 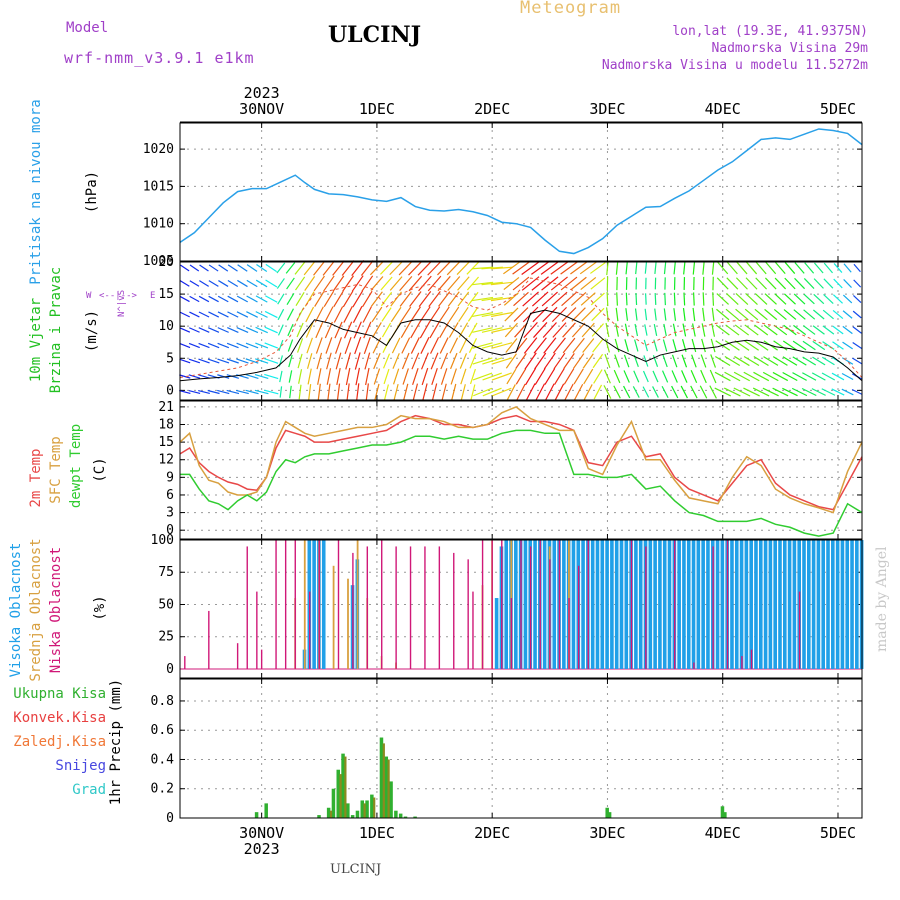 I want to click on y-tick-label: 9, so click(x=170, y=477).